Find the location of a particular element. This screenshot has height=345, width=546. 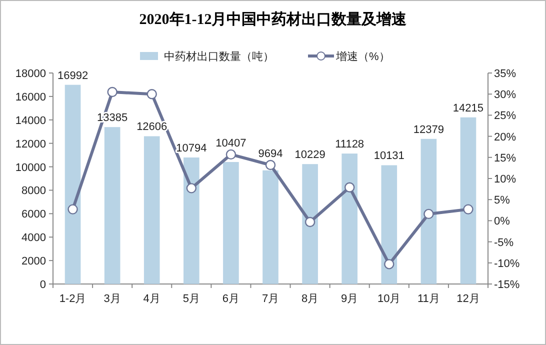

y2-tick-label: 10% is located at coordinates (505, 180).